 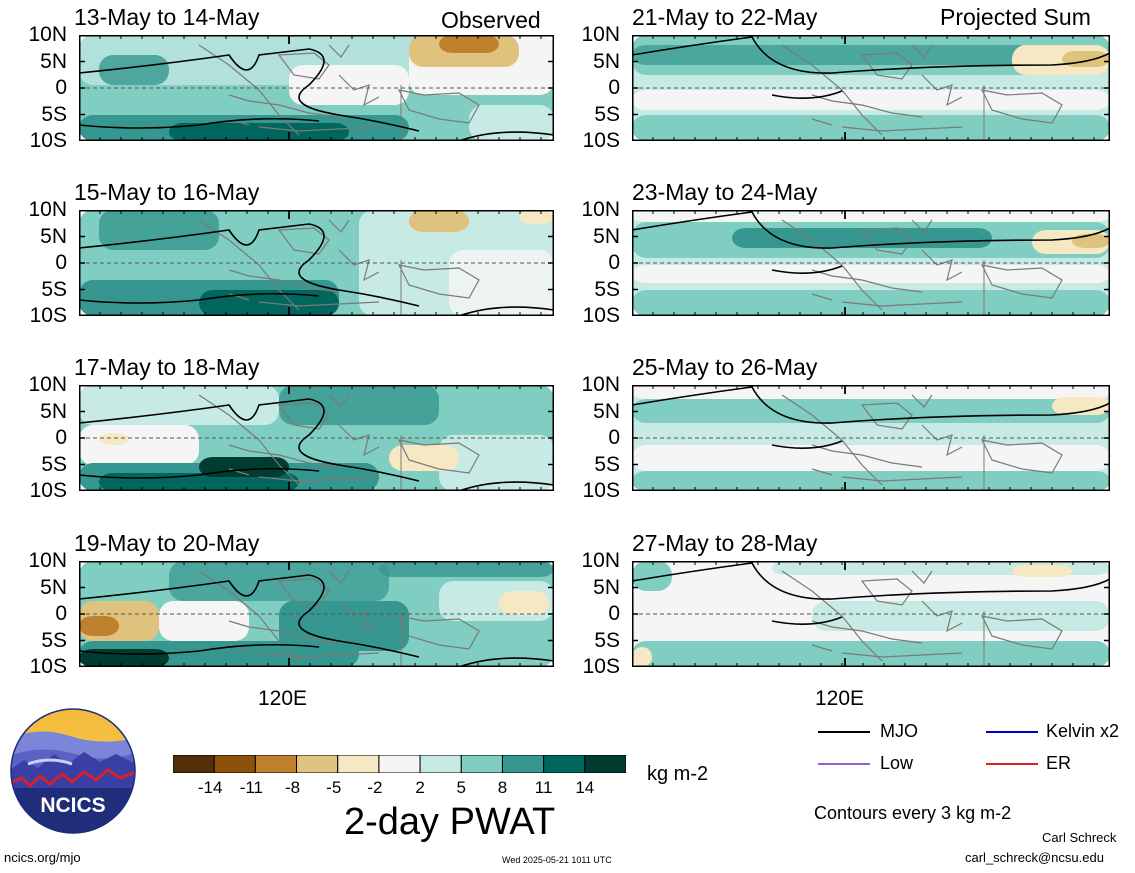 What do you see at coordinates (167, 367) in the screenshot?
I see `panel-title-left-3: 17-May to 18-May` at bounding box center [167, 367].